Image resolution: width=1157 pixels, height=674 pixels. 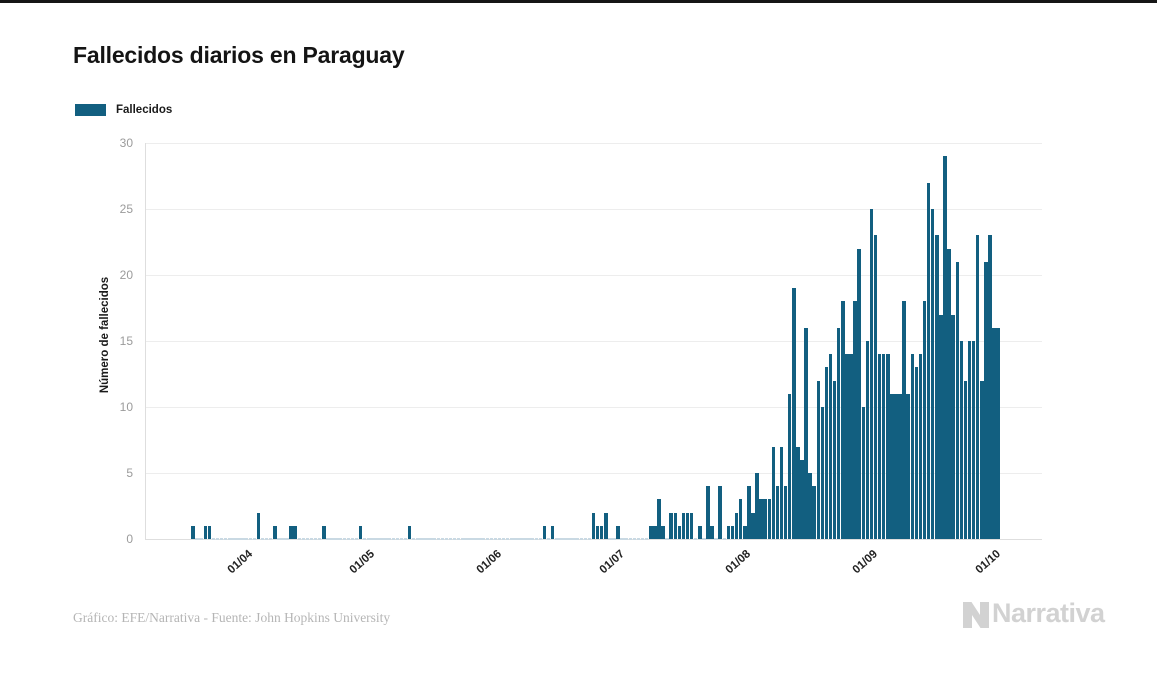 What do you see at coordinates (363, 562) in the screenshot?
I see `x-tick-label: 01/05` at bounding box center [363, 562].